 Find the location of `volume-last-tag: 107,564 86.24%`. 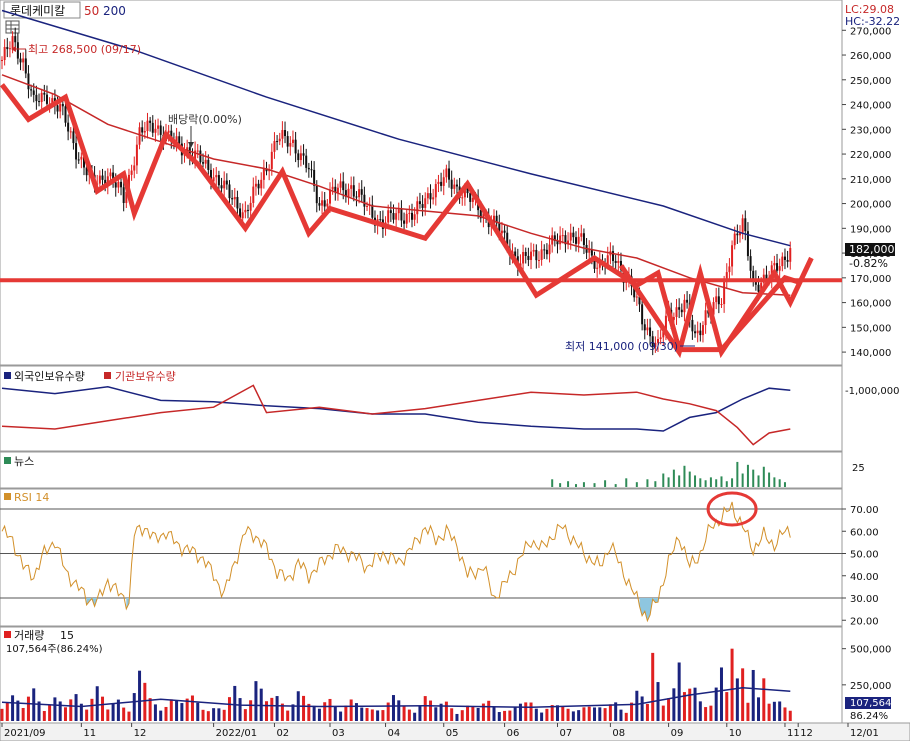

volume-last-tag: 107,564 86.24% is located at coordinates (868, 709).